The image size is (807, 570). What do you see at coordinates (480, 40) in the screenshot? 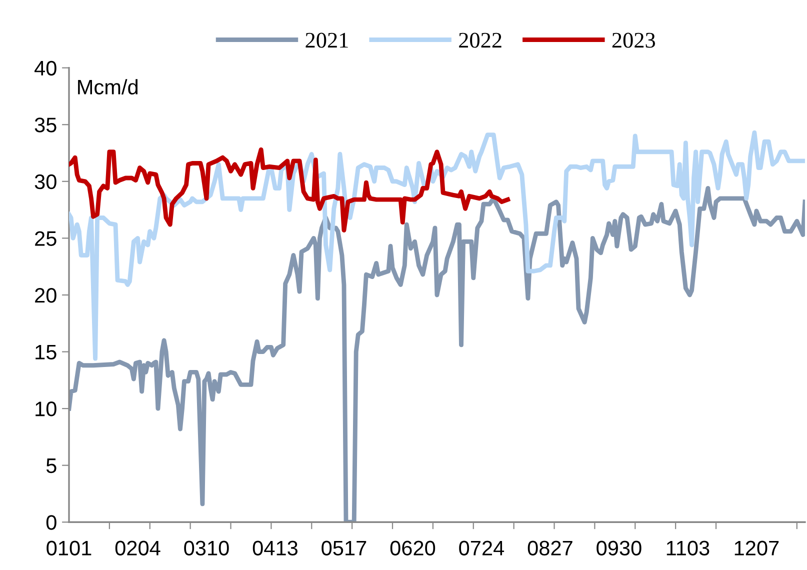
I see `legend-label: 2022` at bounding box center [480, 40].